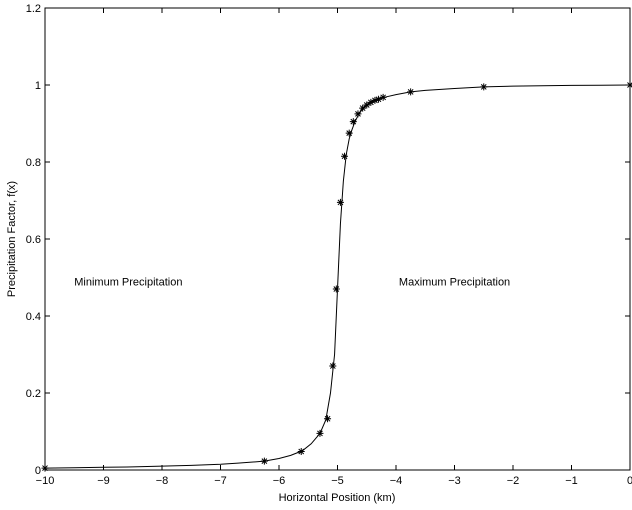  I want to click on x-tick-label: −1, so click(571, 481).